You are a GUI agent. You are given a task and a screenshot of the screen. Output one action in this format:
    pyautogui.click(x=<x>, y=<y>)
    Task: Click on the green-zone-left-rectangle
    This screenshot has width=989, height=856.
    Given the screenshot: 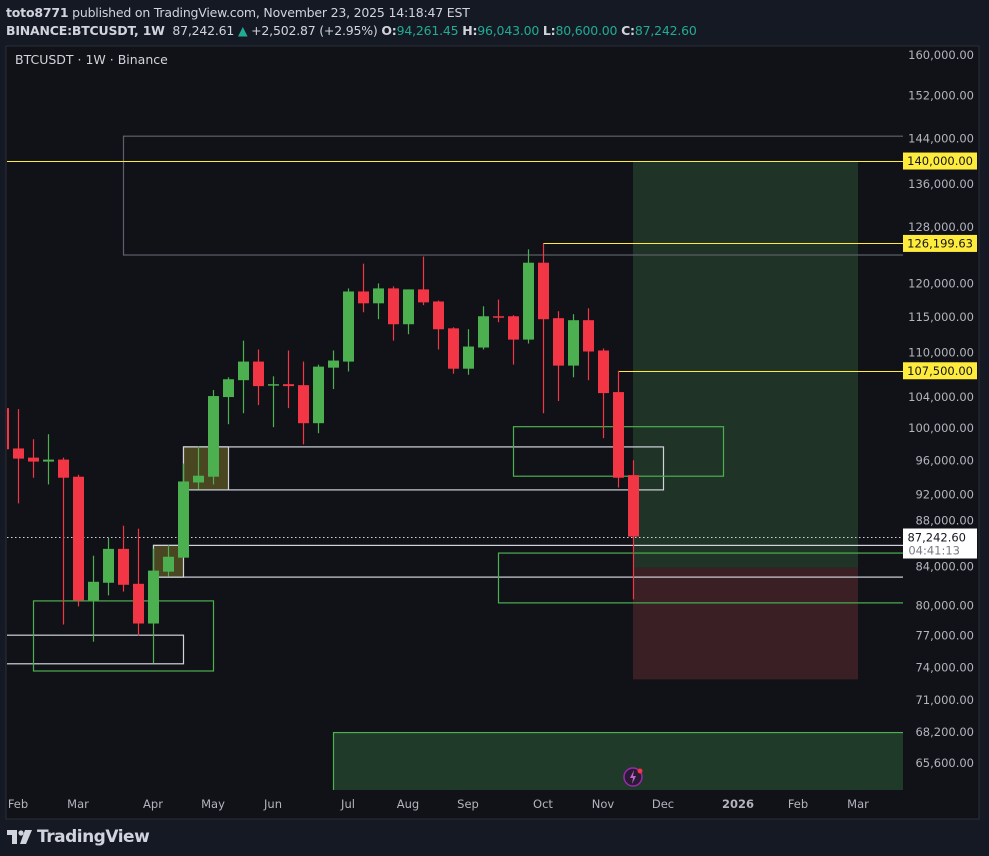 What is the action you would take?
    pyautogui.click(x=123, y=636)
    